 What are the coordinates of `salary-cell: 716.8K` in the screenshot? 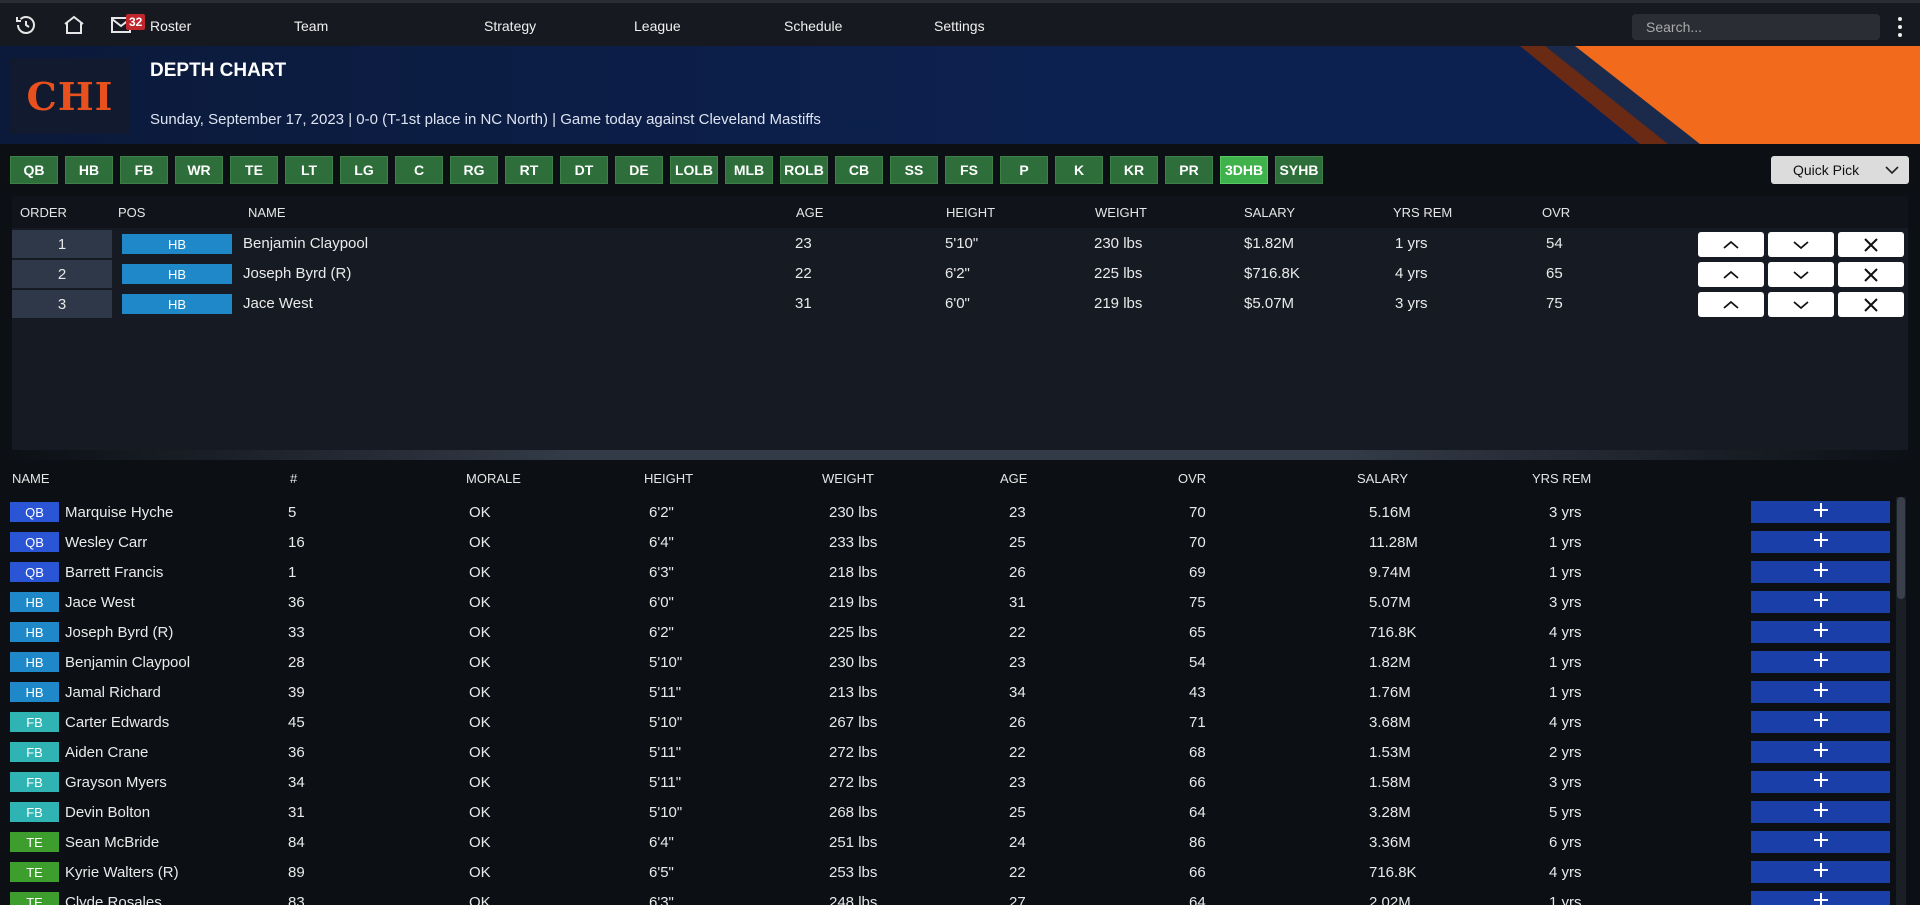 It's located at (1393, 632).